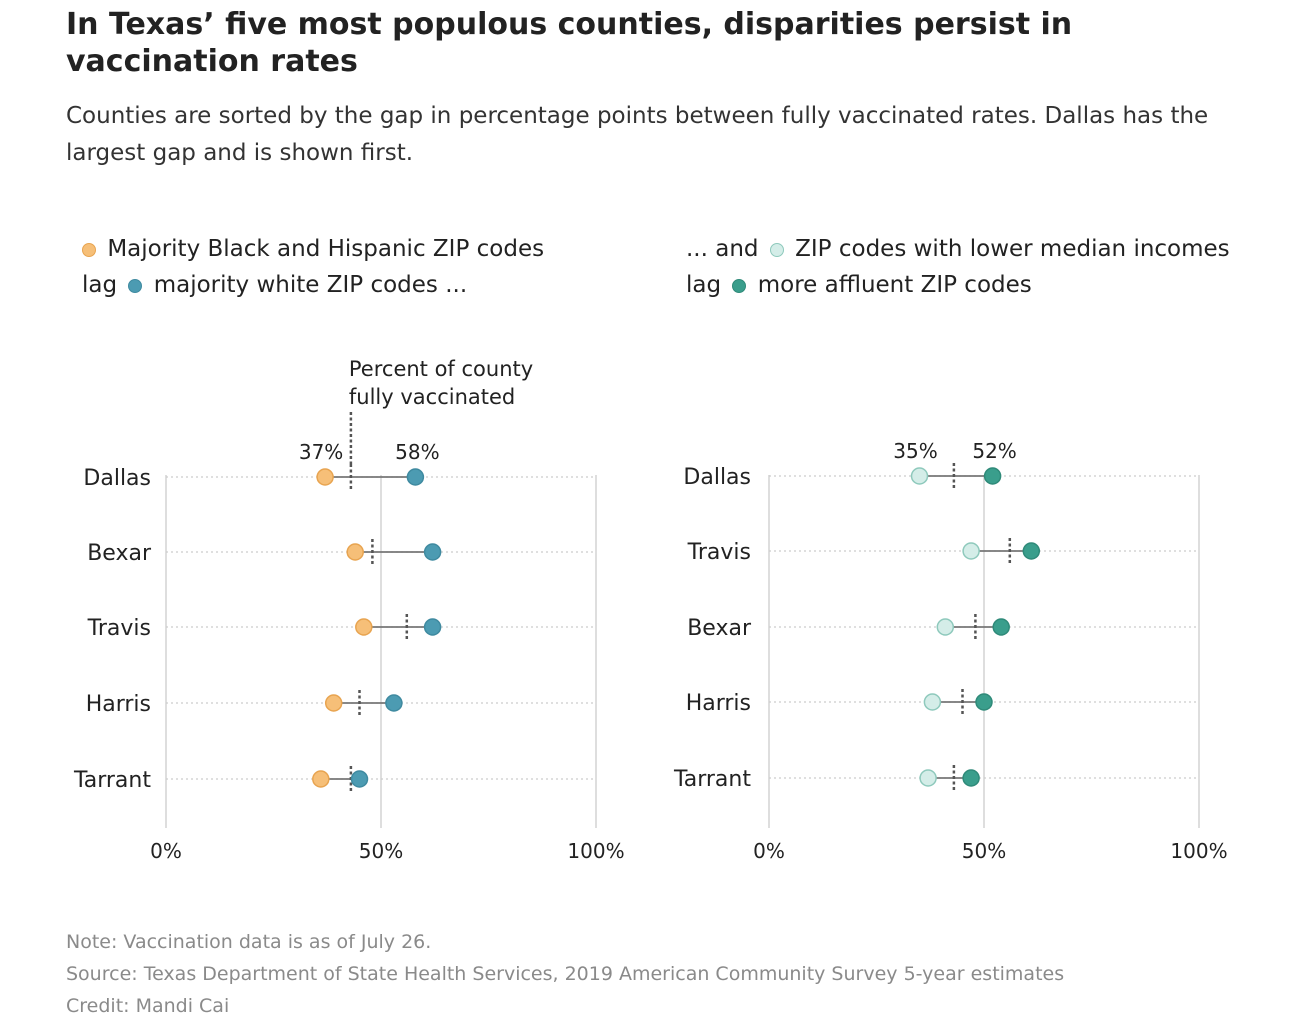 The image size is (1291, 1033). Describe the element at coordinates (994, 451) in the screenshot. I see `high-value-label: 52%` at that location.